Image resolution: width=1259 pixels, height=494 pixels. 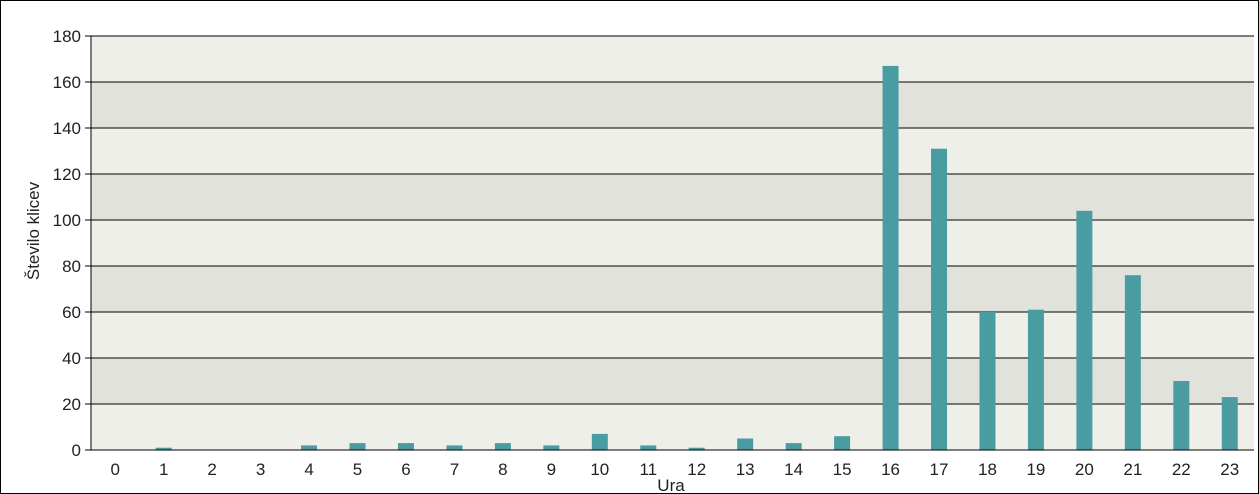 What do you see at coordinates (67, 82) in the screenshot?
I see `y-tick-label: 160` at bounding box center [67, 82].